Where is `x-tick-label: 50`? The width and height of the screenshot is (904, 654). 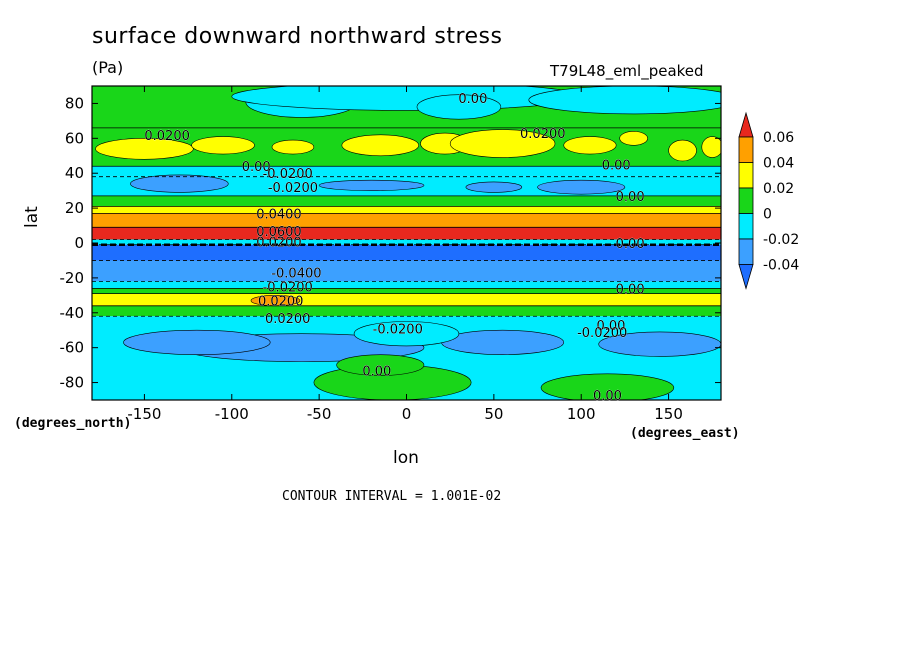 x-tick-label: 50 is located at coordinates (493, 414).